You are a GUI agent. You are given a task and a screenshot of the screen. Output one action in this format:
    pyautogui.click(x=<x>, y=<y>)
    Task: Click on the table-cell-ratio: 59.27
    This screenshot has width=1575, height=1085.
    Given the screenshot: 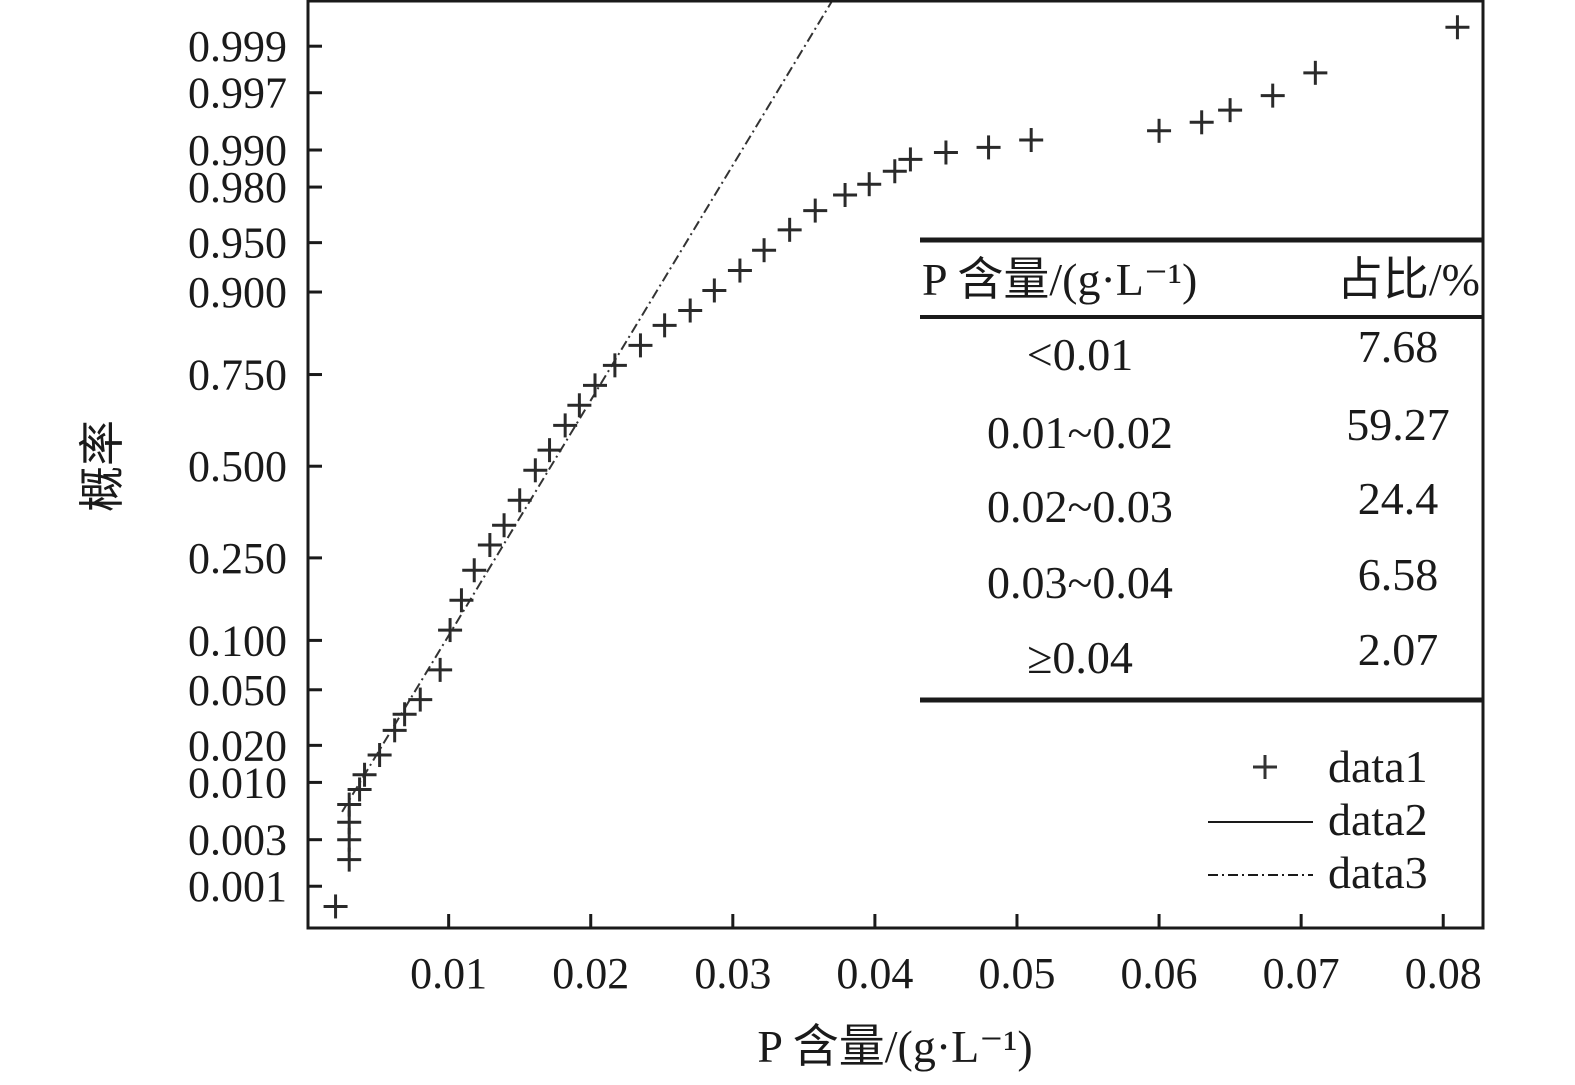 What is the action you would take?
    pyautogui.click(x=1398, y=424)
    